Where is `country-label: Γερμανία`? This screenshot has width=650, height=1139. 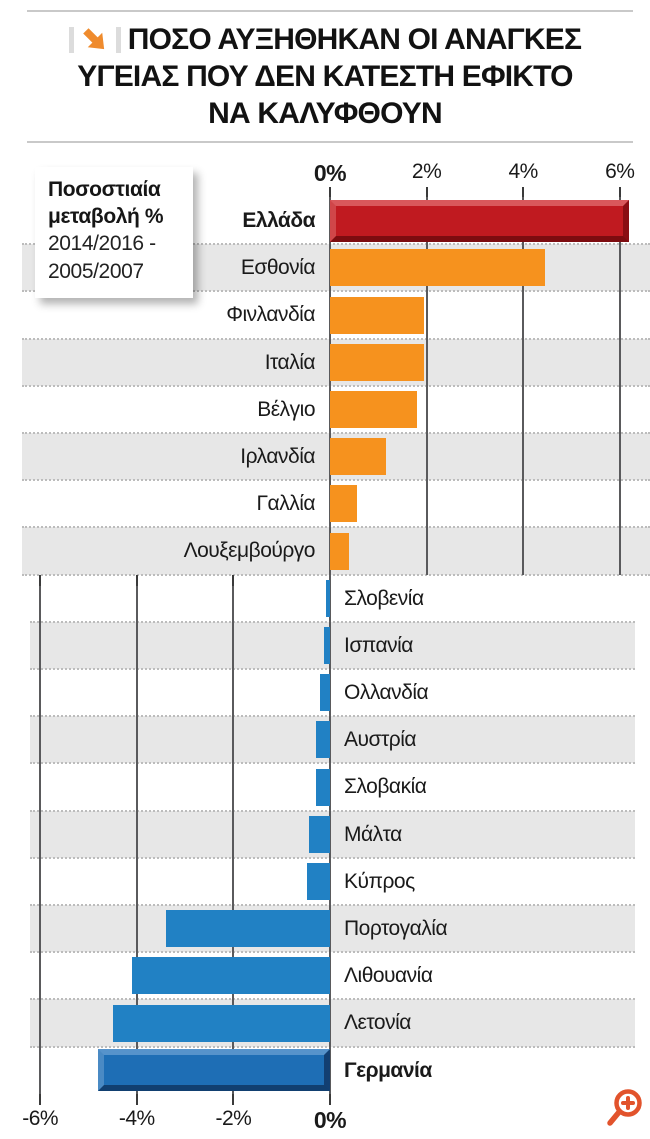
country-label: Γερμανία is located at coordinates (388, 1070).